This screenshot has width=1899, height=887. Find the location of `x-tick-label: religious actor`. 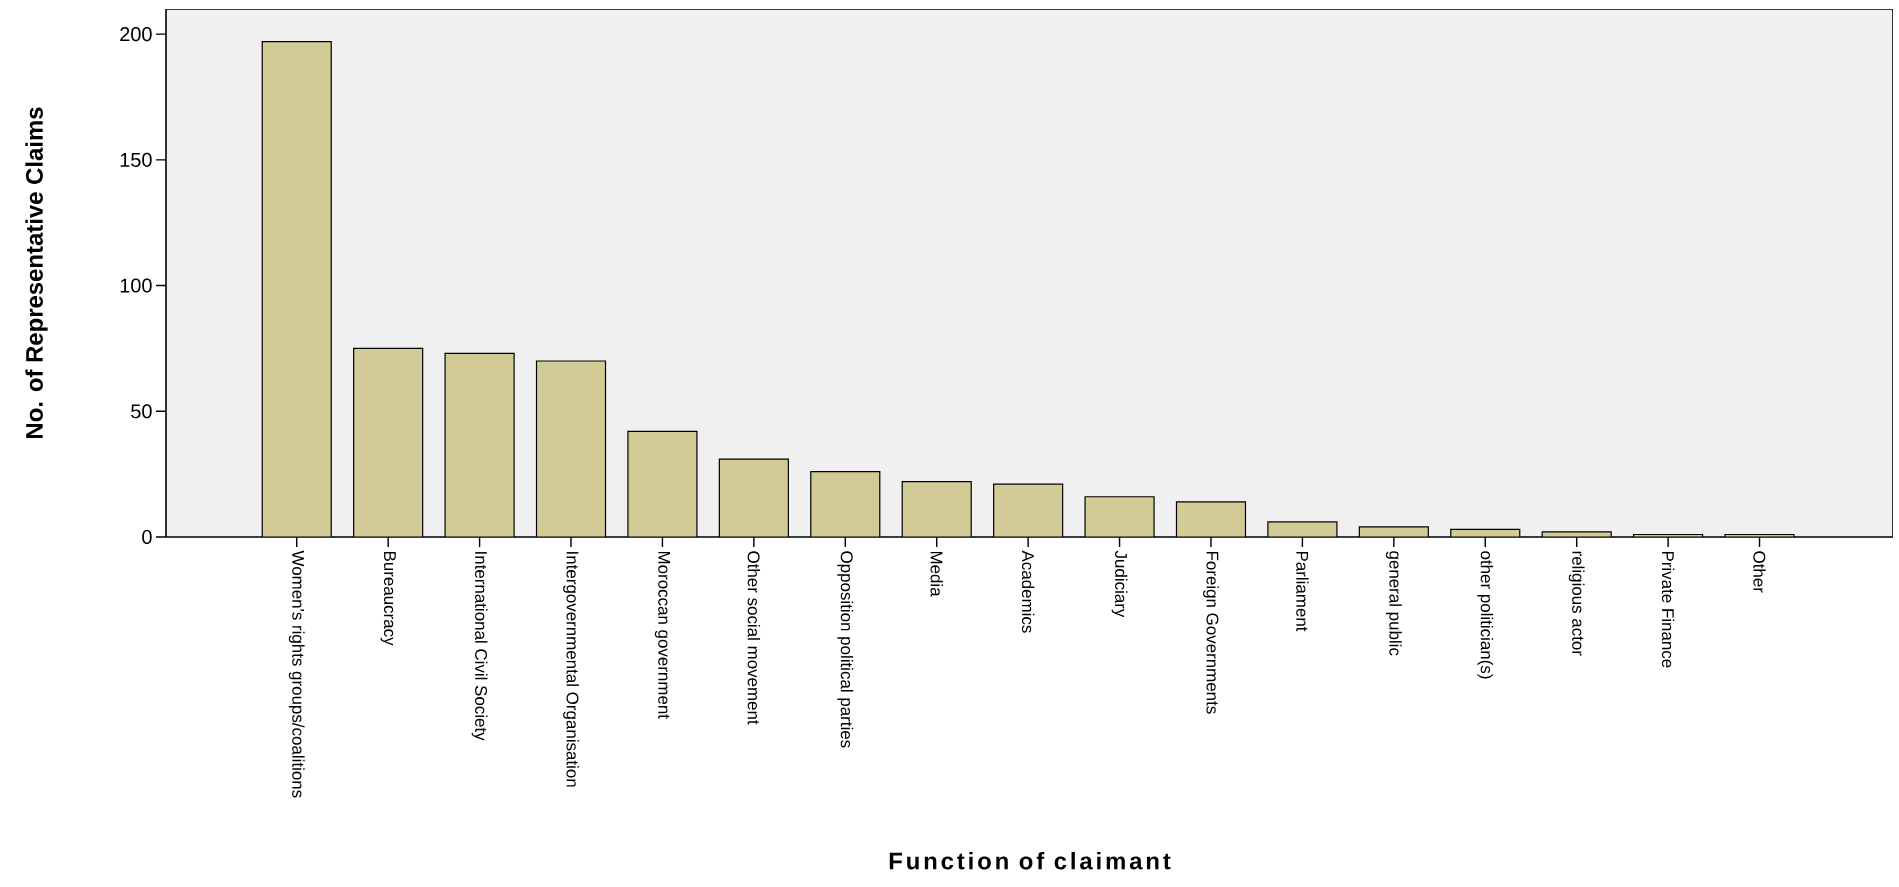

x-tick-label: religious actor is located at coordinates (1576, 603).